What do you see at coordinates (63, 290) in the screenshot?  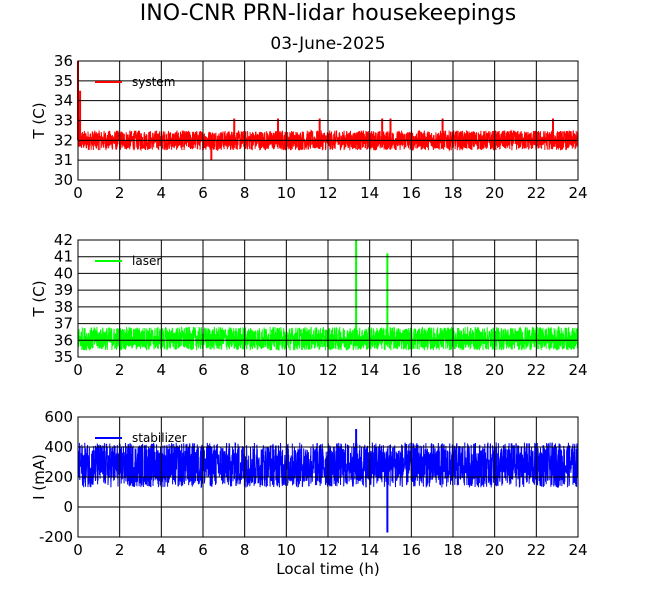 I see `y-tick-label: 39` at bounding box center [63, 290].